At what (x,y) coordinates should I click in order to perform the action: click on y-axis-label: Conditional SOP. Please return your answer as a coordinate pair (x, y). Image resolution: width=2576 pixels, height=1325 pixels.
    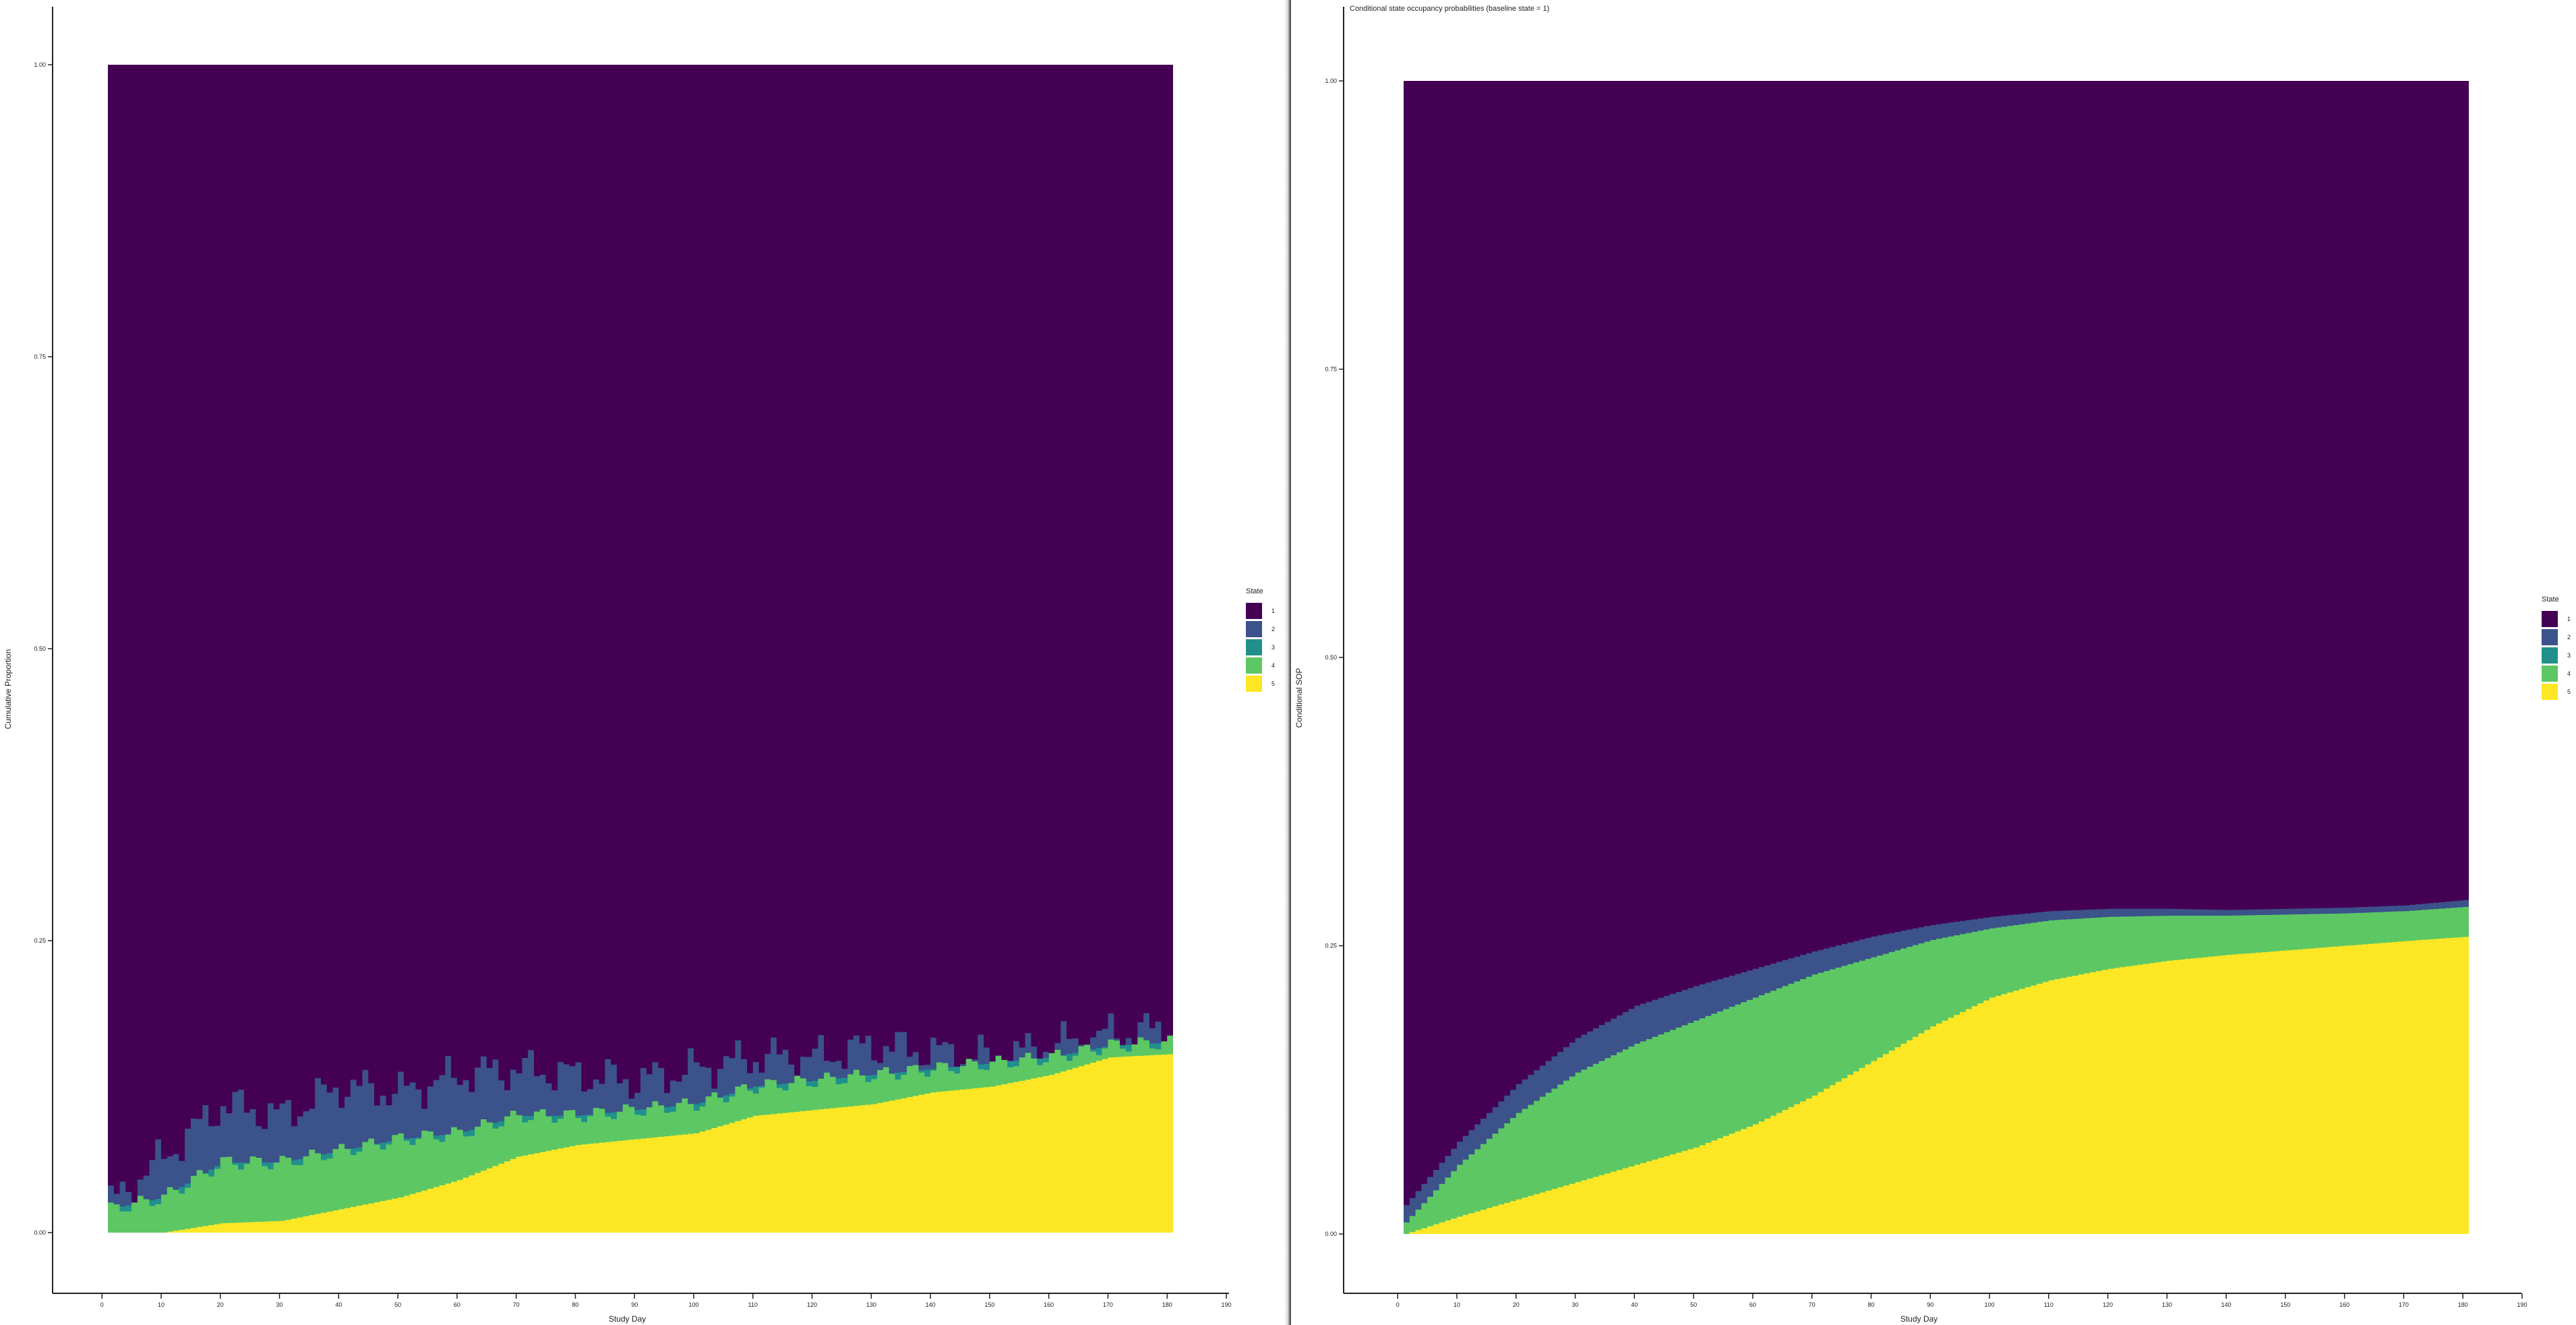
    Looking at the image, I should click on (1299, 698).